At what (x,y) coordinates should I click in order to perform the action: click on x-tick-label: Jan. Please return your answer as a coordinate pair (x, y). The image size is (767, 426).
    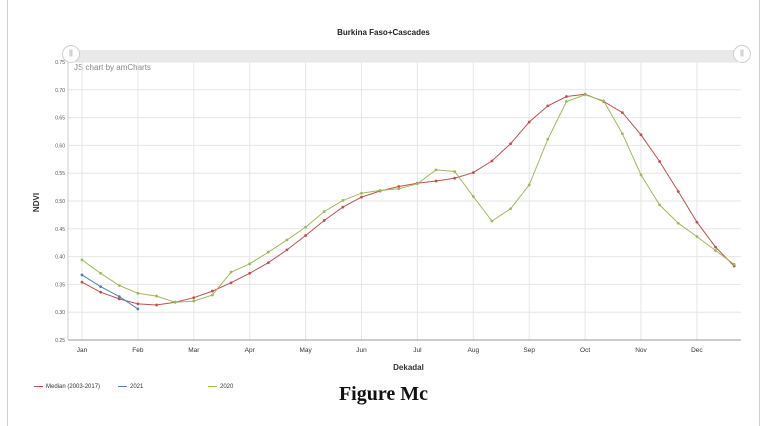
    Looking at the image, I should click on (82, 350).